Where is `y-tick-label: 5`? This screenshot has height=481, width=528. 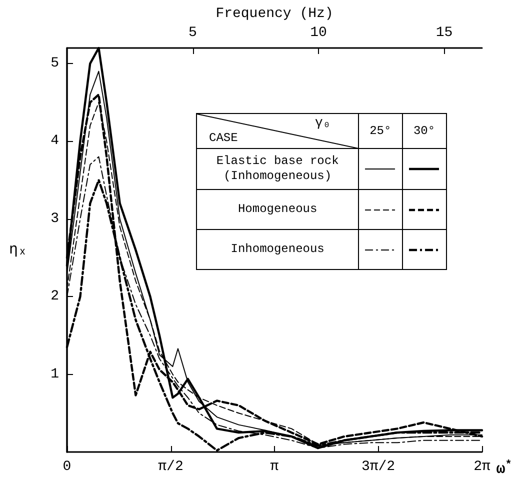
y-tick-label: 5 is located at coordinates (54, 64).